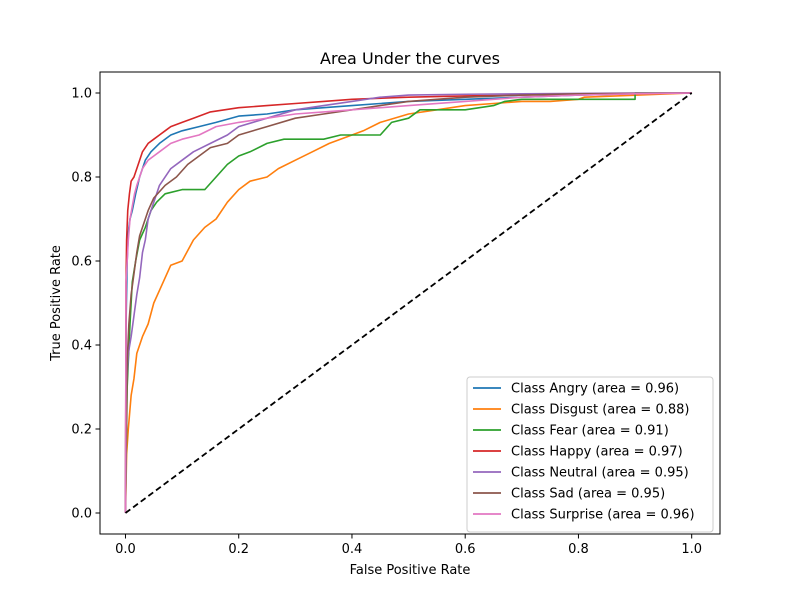 This screenshot has height=600, width=800. I want to click on x-tick-label: 1.0, so click(691, 549).